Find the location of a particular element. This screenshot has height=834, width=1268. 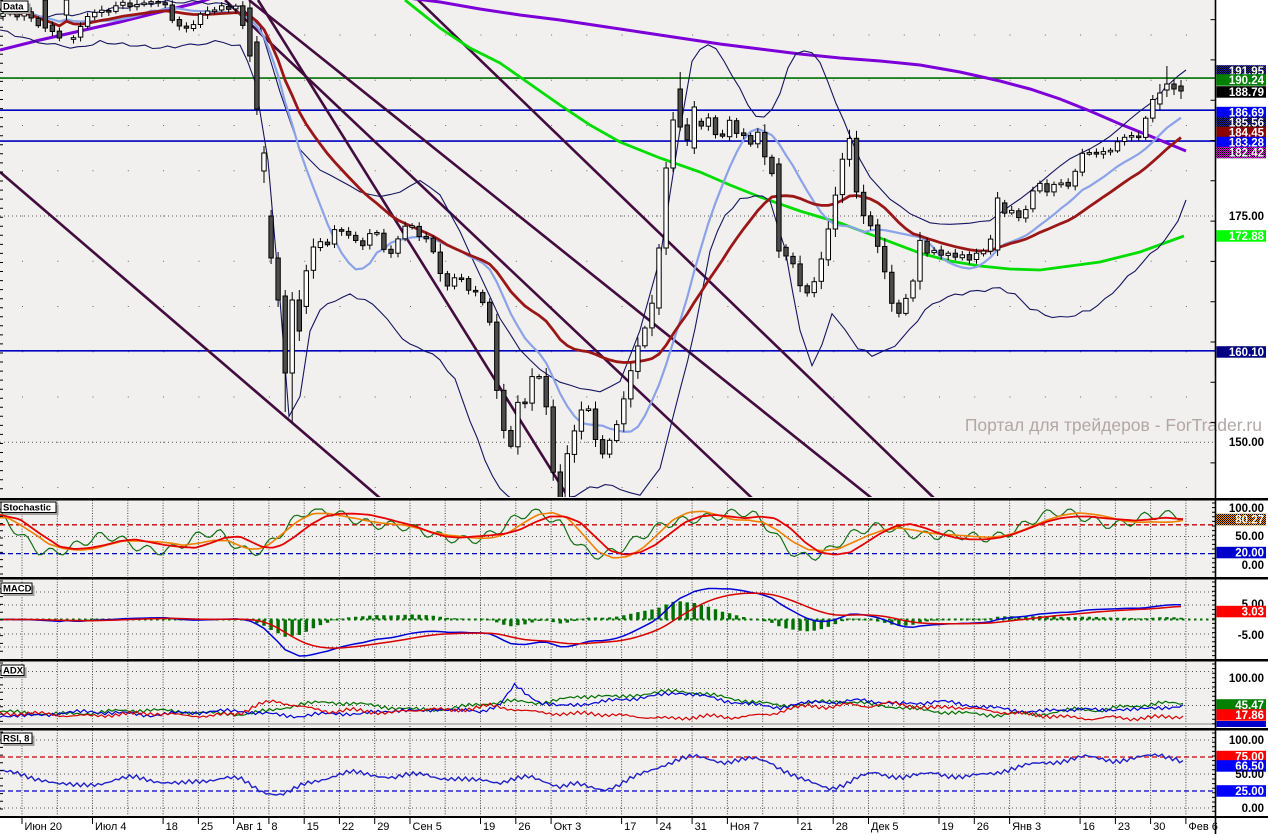

svg-text: 25.00 is located at coordinates (1249, 792).